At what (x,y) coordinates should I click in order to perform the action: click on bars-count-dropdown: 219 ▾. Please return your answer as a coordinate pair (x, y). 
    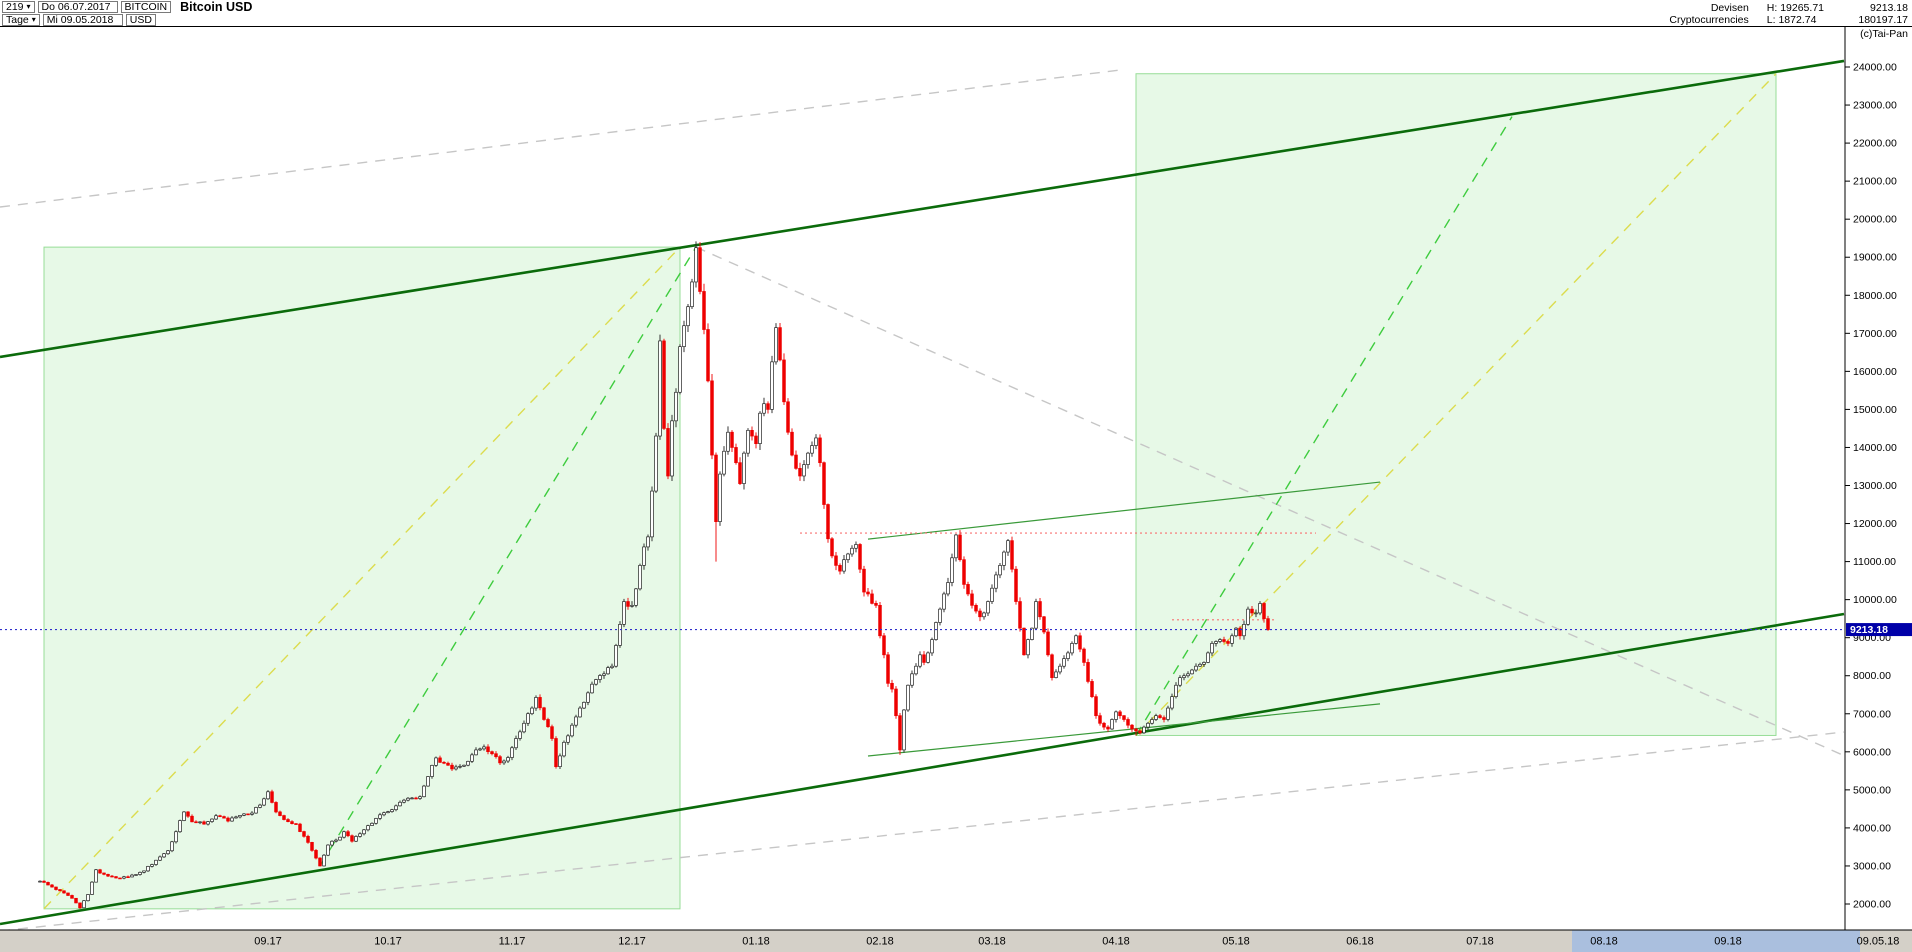
    Looking at the image, I should click on (18, 7).